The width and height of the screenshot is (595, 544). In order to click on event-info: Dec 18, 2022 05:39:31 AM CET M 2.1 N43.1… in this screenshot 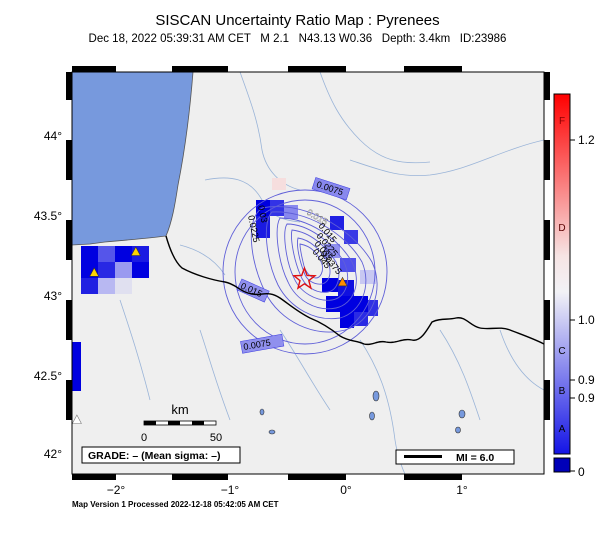, I will do `click(297, 39)`.